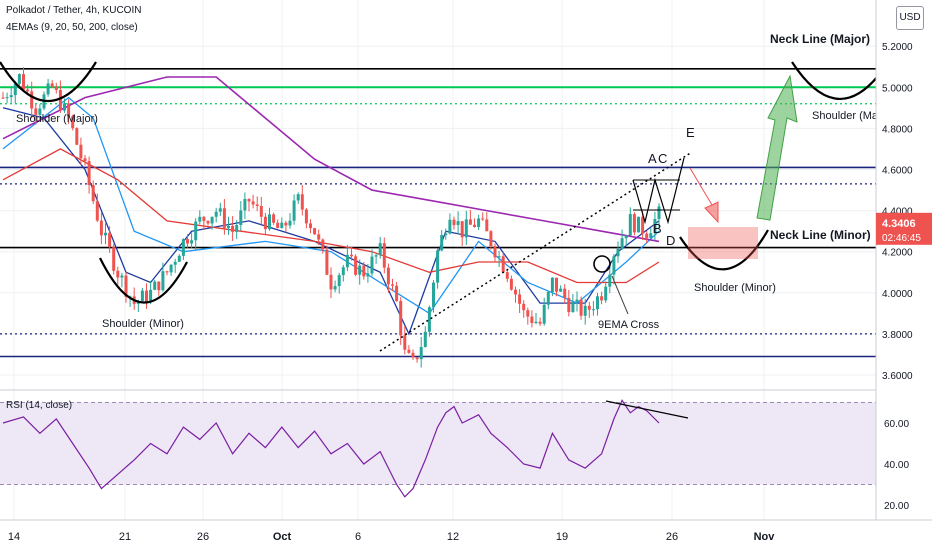  What do you see at coordinates (652, 158) in the screenshot?
I see `point-a-label: A` at bounding box center [652, 158].